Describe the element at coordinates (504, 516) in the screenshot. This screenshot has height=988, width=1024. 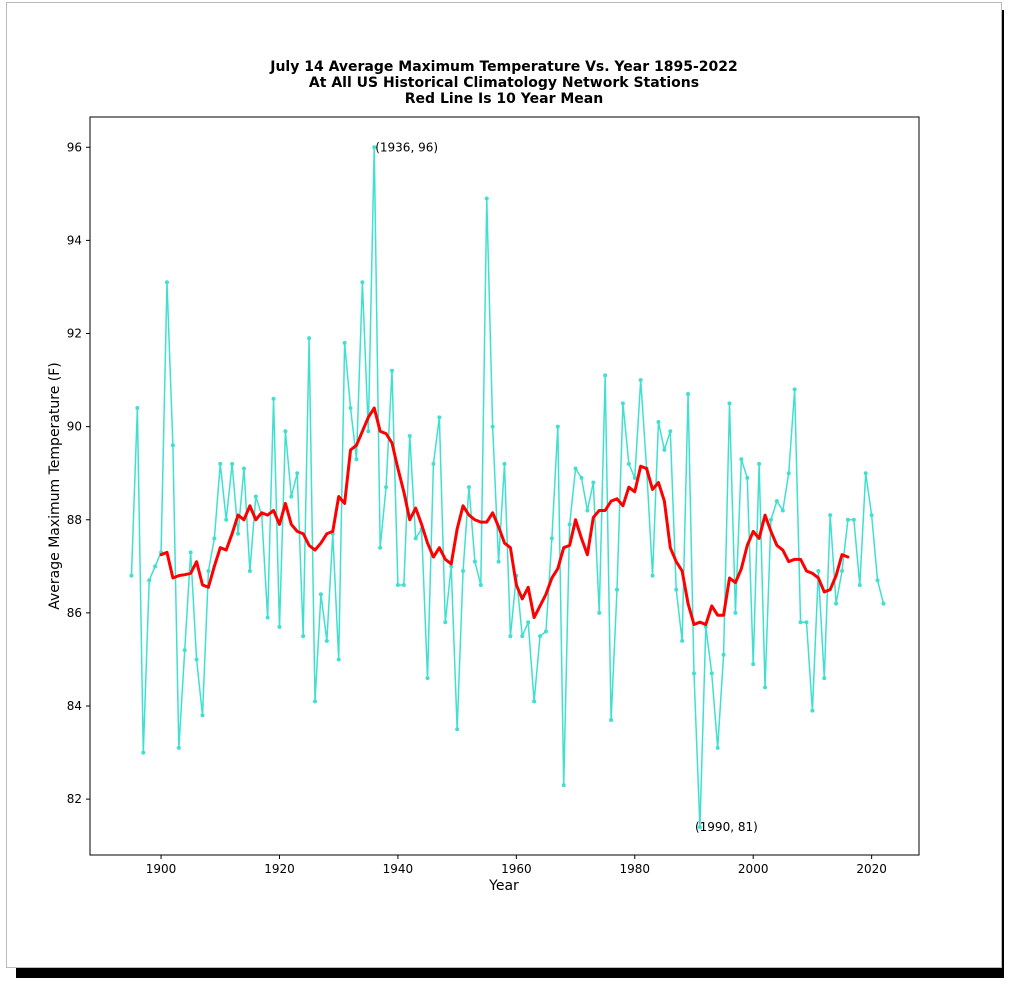
I see `mean-line` at that location.